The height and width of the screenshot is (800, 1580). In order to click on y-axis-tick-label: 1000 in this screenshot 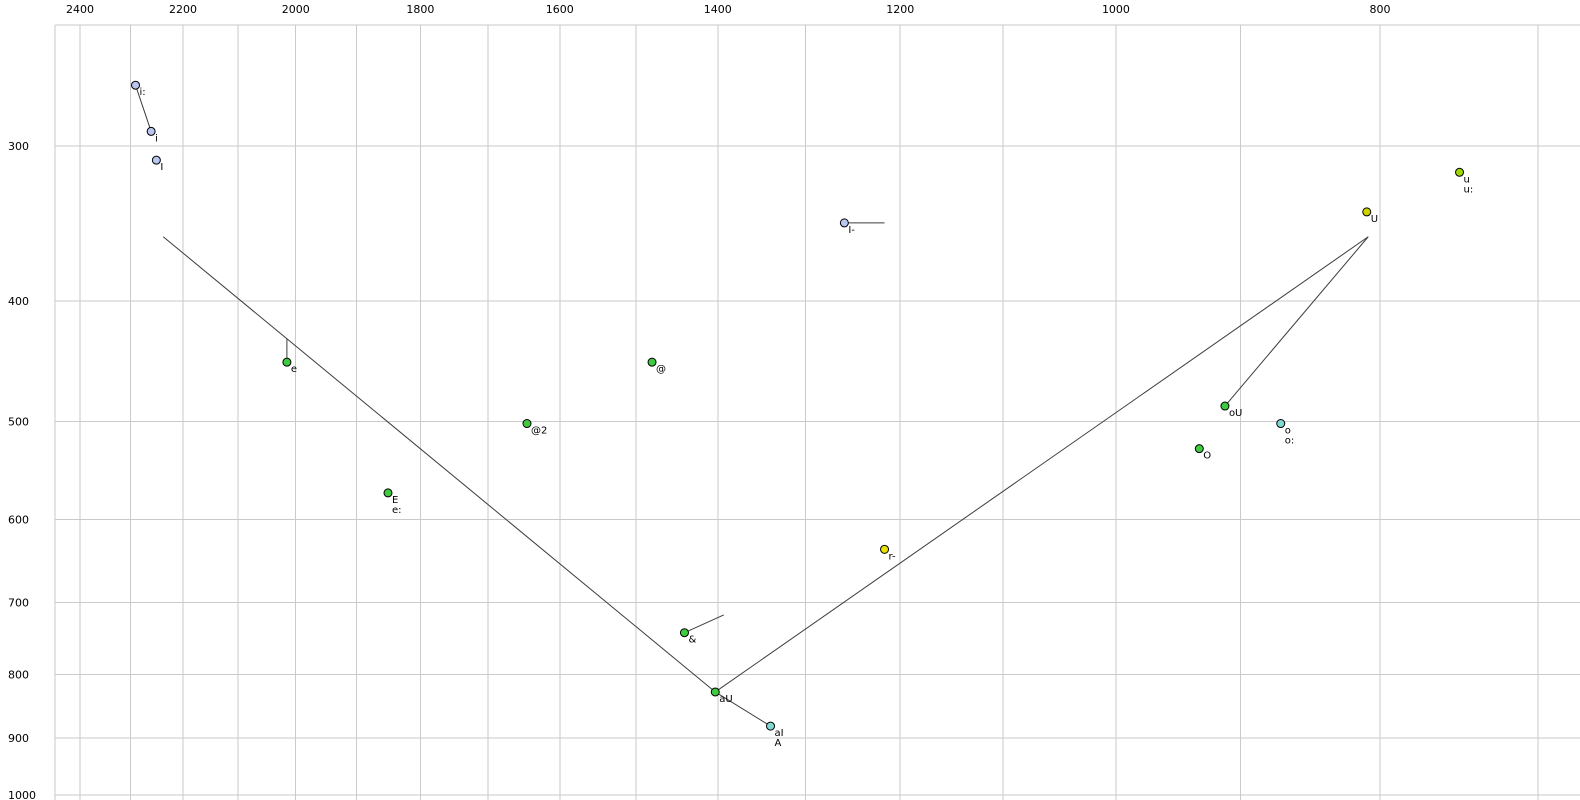, I will do `click(22, 794)`.